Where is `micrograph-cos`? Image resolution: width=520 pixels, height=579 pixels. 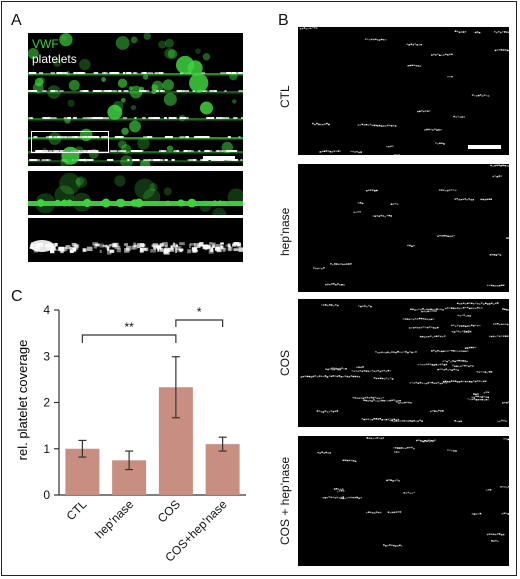
micrograph-cos is located at coordinates (403, 363).